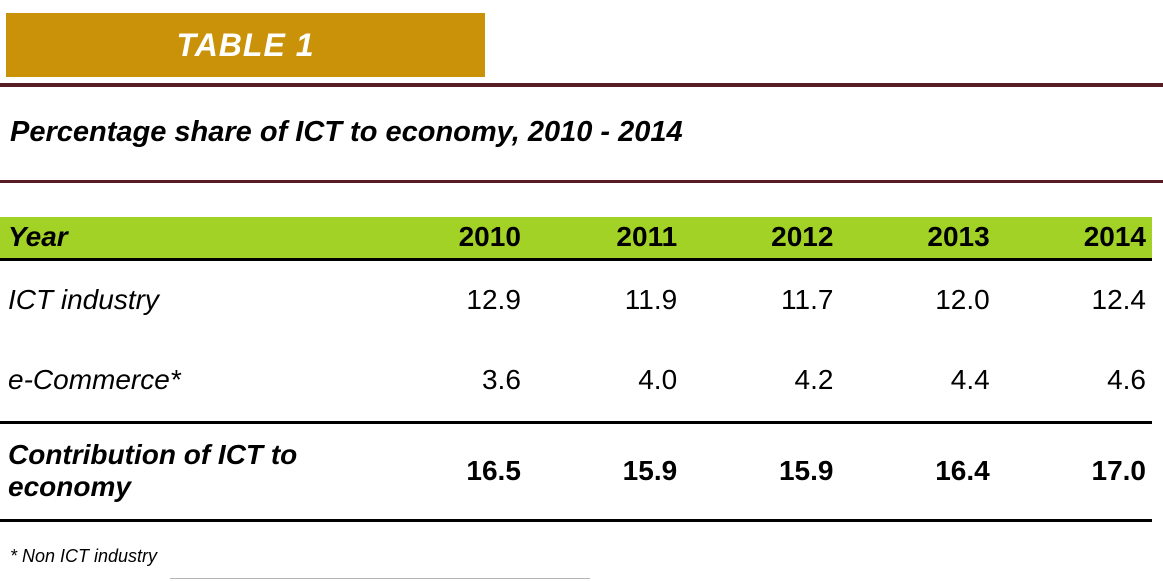 The image size is (1163, 581). Describe the element at coordinates (94, 379) in the screenshot. I see `row-label: e-Commerce*` at that location.